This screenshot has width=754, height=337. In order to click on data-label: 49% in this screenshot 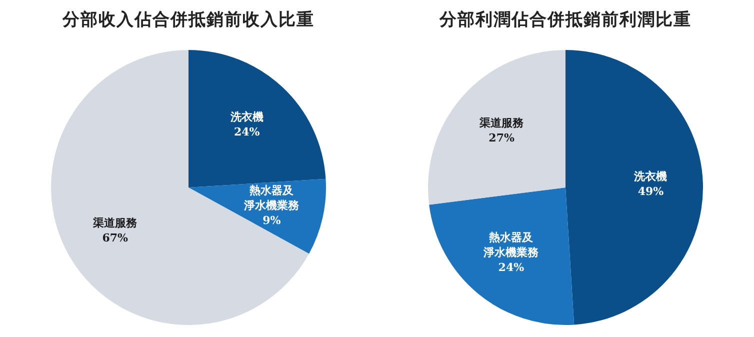, I will do `click(651, 191)`.